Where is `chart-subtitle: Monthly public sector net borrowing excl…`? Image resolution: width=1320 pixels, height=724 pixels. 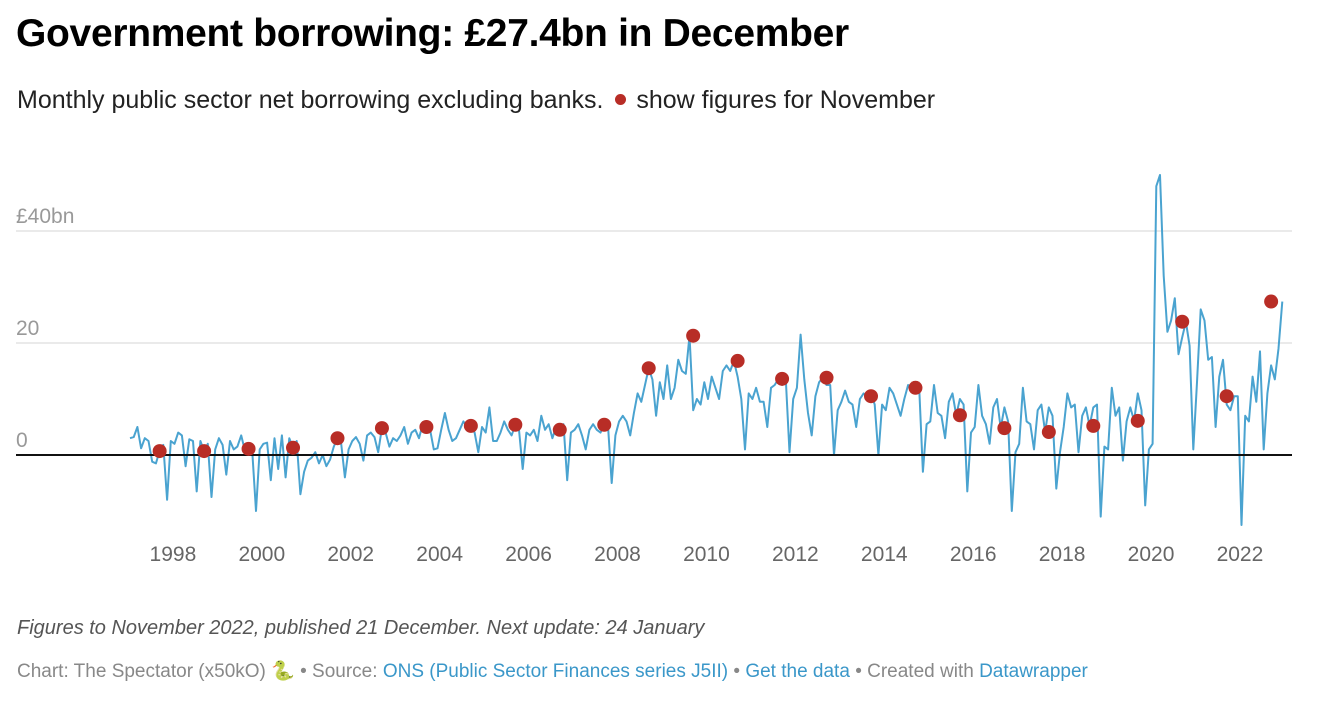
chart-subtitle: Monthly public sector net borrowing excl… is located at coordinates (476, 100).